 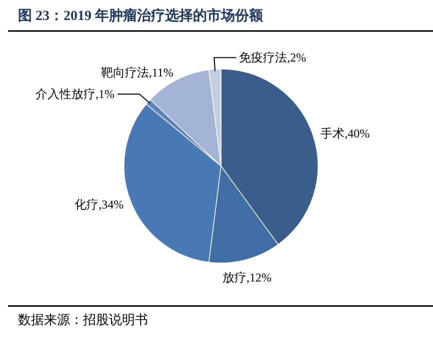 I want to click on source-note: 数据来源：招股说明书, so click(x=83, y=319).